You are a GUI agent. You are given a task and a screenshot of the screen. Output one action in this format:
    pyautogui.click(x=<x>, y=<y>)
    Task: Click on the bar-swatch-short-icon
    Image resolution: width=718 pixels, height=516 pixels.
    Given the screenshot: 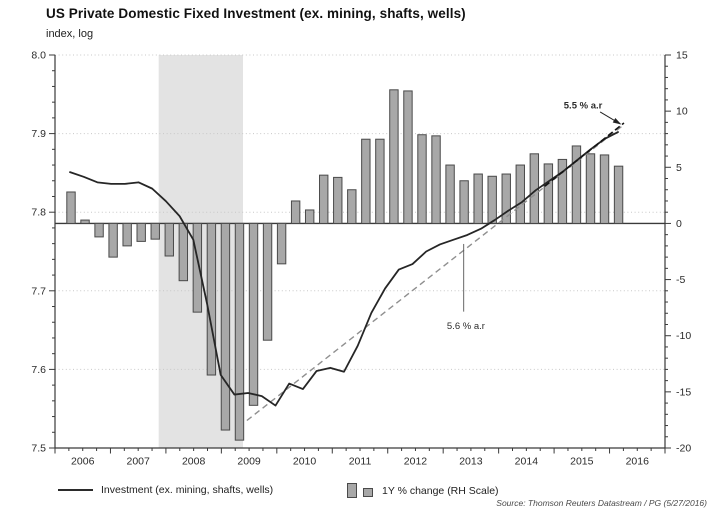 What is the action you would take?
    pyautogui.click(x=368, y=492)
    